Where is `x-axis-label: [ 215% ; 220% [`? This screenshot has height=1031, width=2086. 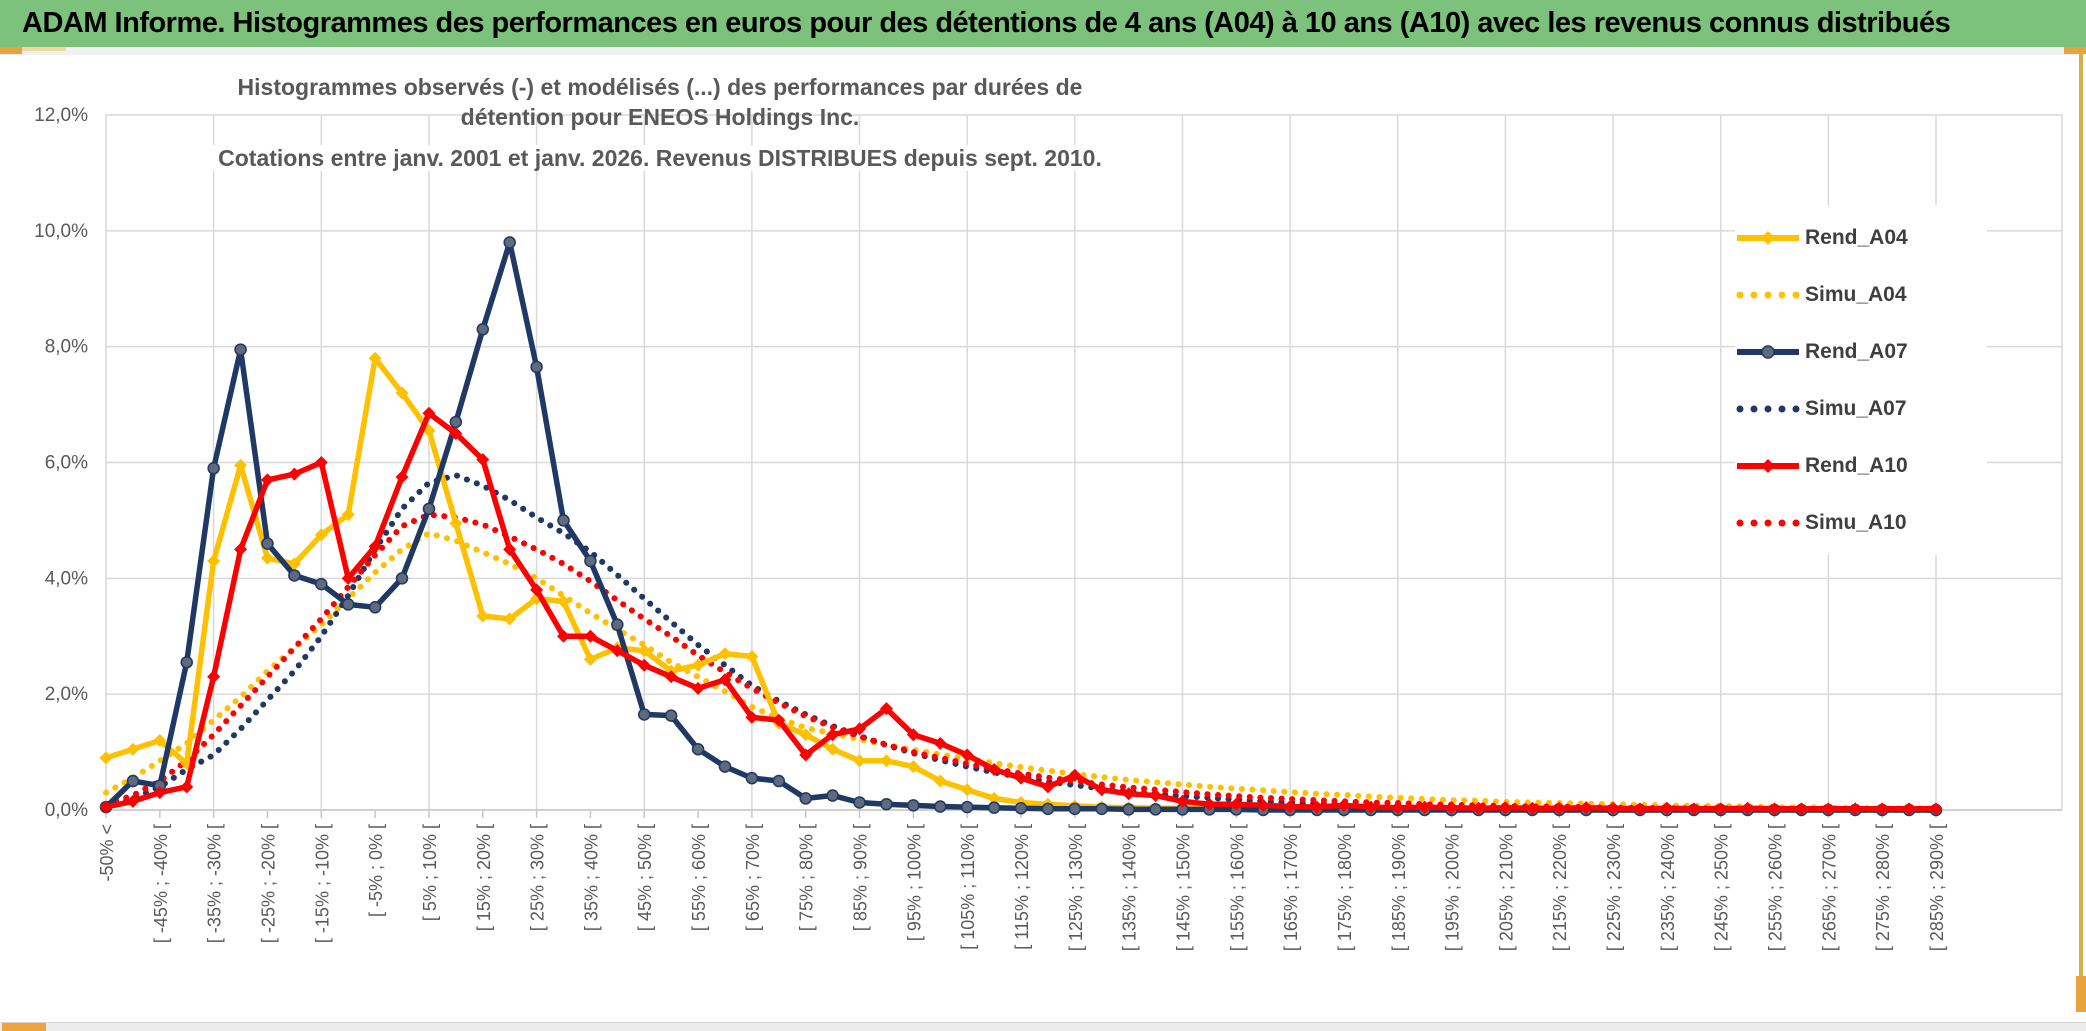
x-axis-label: [ 215% ; 220% [ is located at coordinates (1560, 887).